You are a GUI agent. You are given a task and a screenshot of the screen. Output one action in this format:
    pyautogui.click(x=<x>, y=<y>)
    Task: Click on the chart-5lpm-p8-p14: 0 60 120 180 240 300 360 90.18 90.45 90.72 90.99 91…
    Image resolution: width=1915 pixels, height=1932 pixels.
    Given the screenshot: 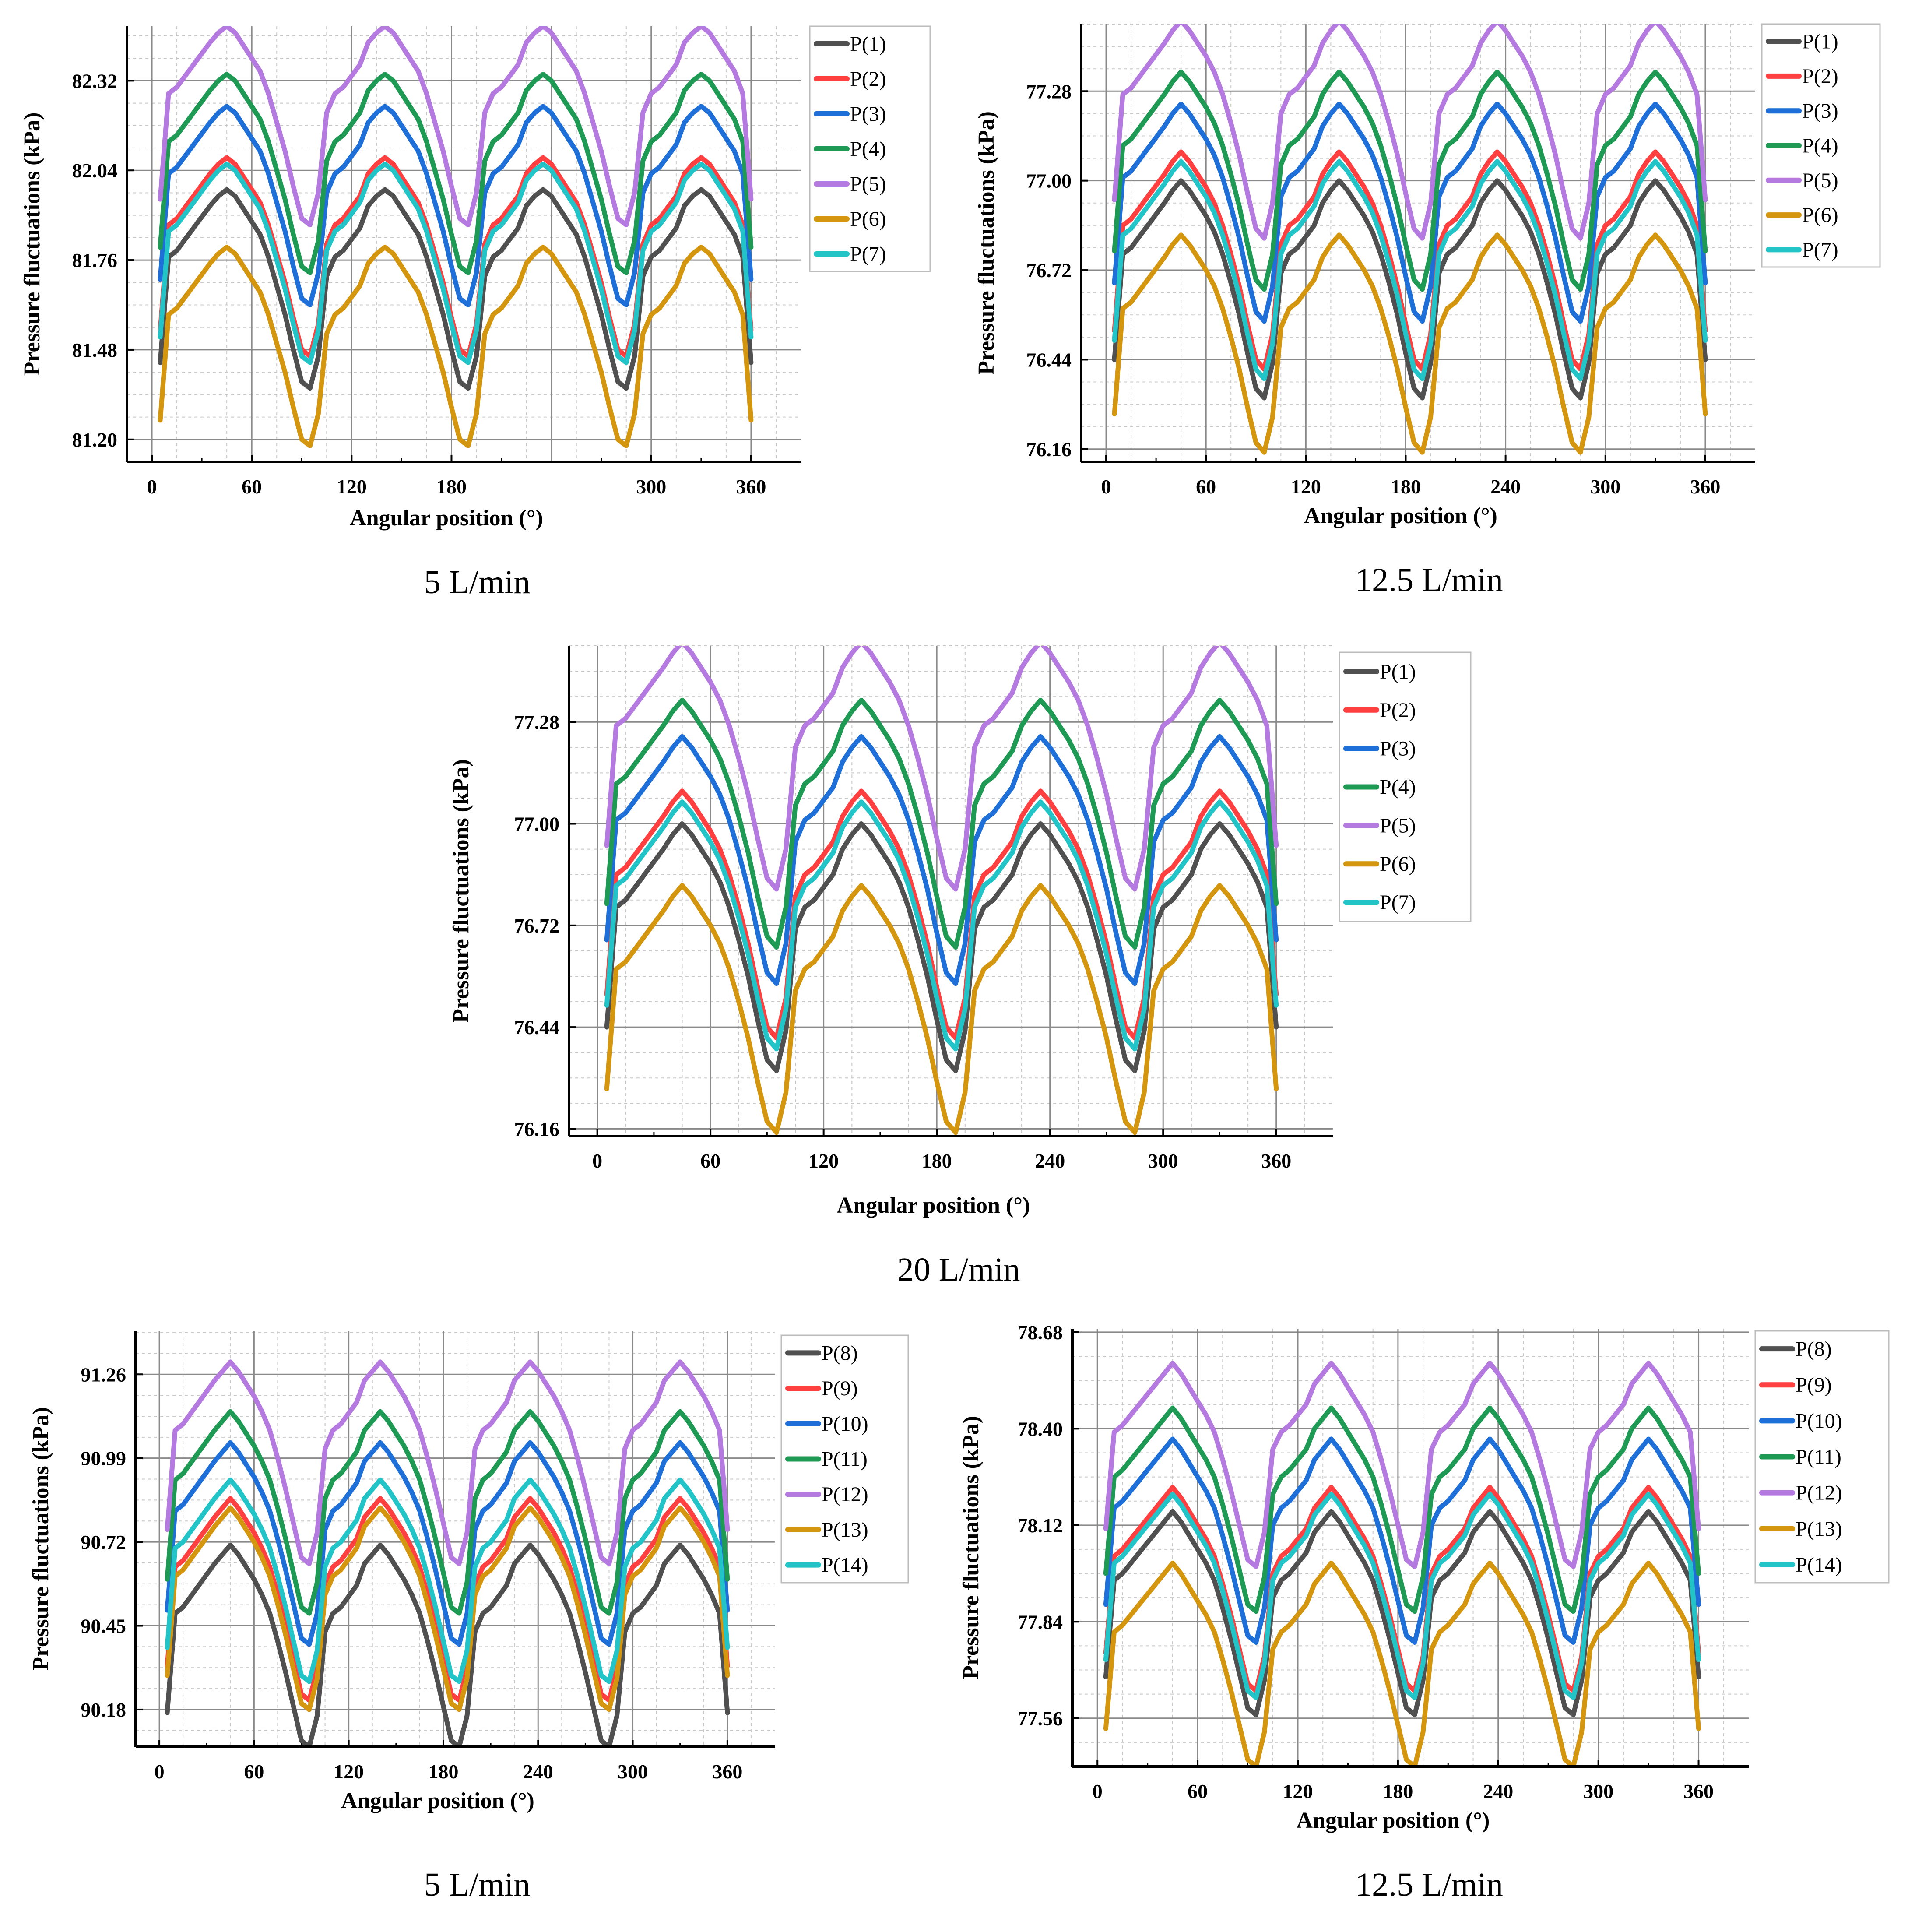 What is the action you would take?
    pyautogui.click(x=469, y=1572)
    